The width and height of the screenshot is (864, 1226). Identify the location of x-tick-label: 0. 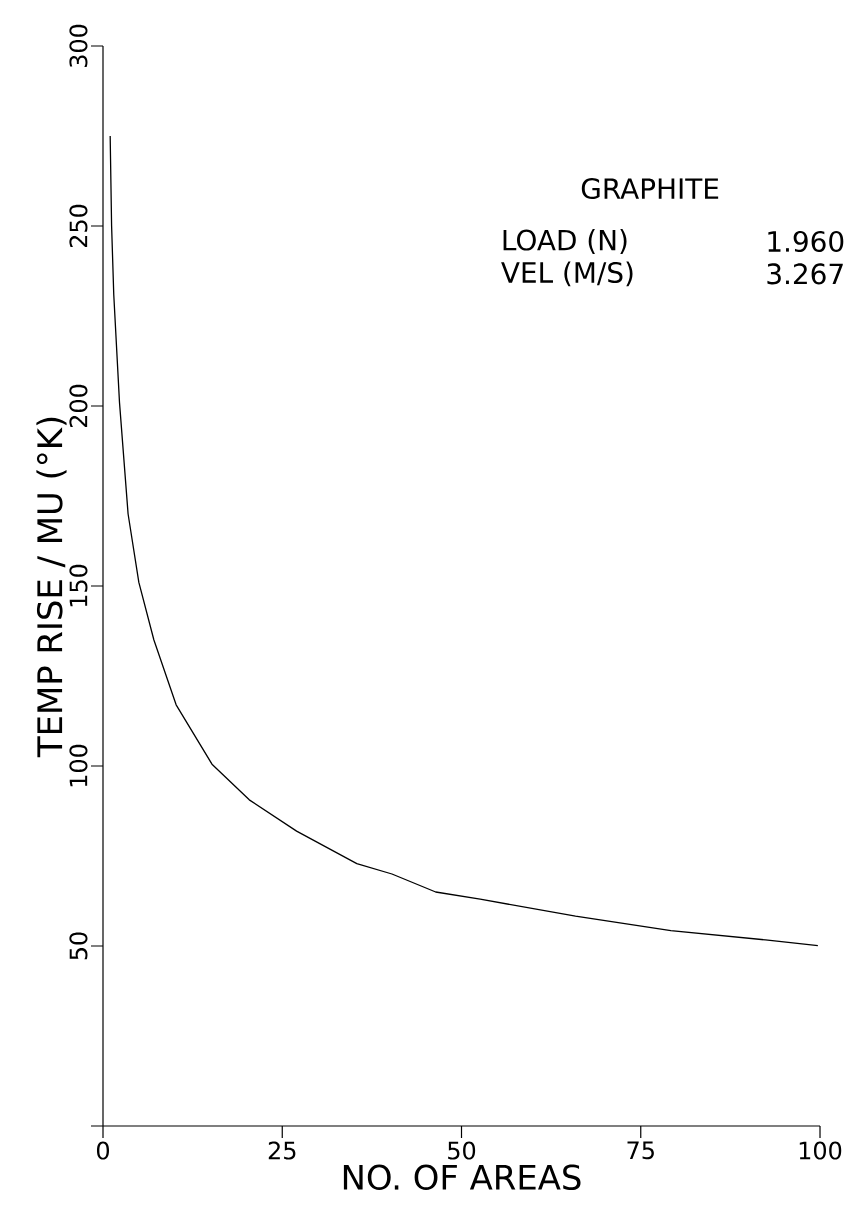
(103, 1150).